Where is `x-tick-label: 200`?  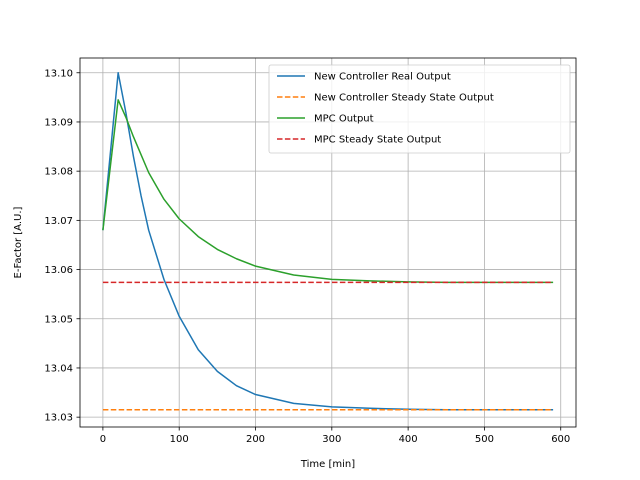 x-tick-label: 200 is located at coordinates (255, 439).